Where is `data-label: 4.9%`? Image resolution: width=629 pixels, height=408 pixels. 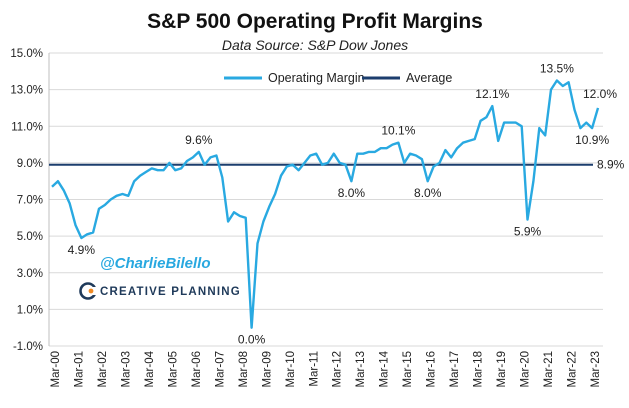
data-label: 4.9% is located at coordinates (82, 250).